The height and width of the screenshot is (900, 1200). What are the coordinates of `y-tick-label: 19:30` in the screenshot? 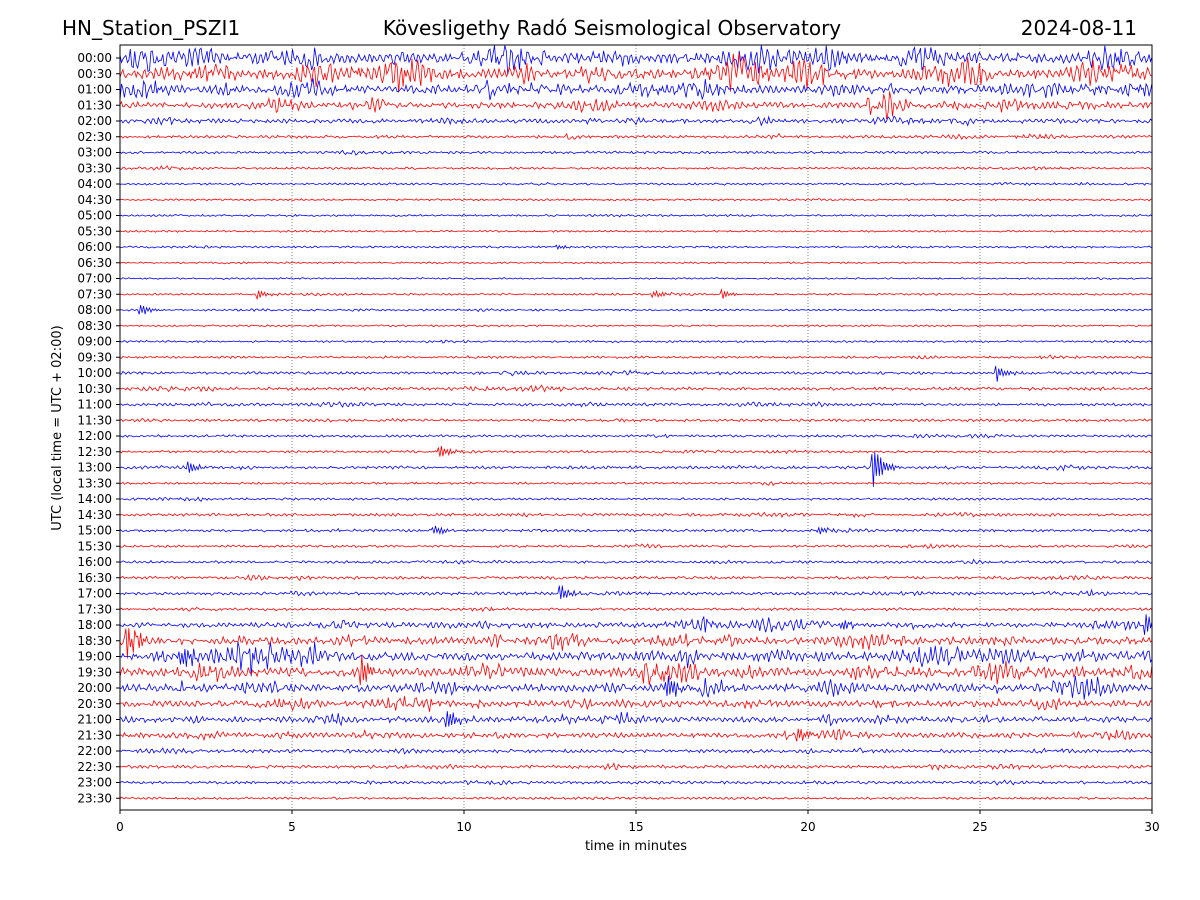 It's located at (94, 672).